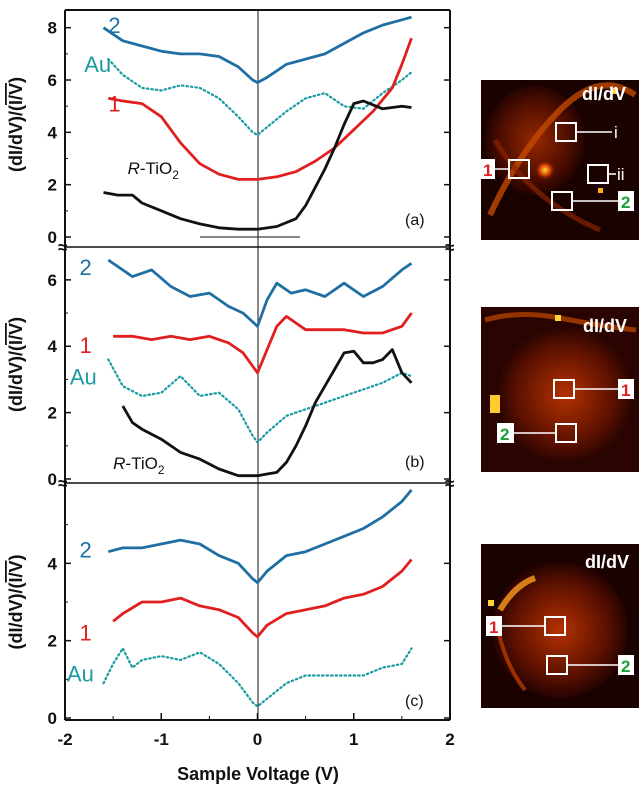 The height and width of the screenshot is (787, 642). Describe the element at coordinates (517, 593) in the screenshot. I see `map-c-edge-glow` at that location.